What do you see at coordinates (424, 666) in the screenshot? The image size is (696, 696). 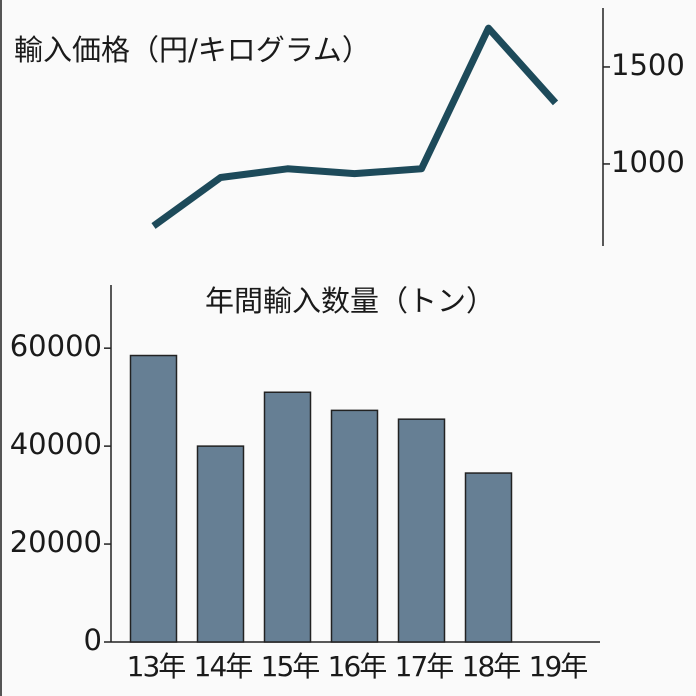 I see `x-tick-label: 17年` at bounding box center [424, 666].